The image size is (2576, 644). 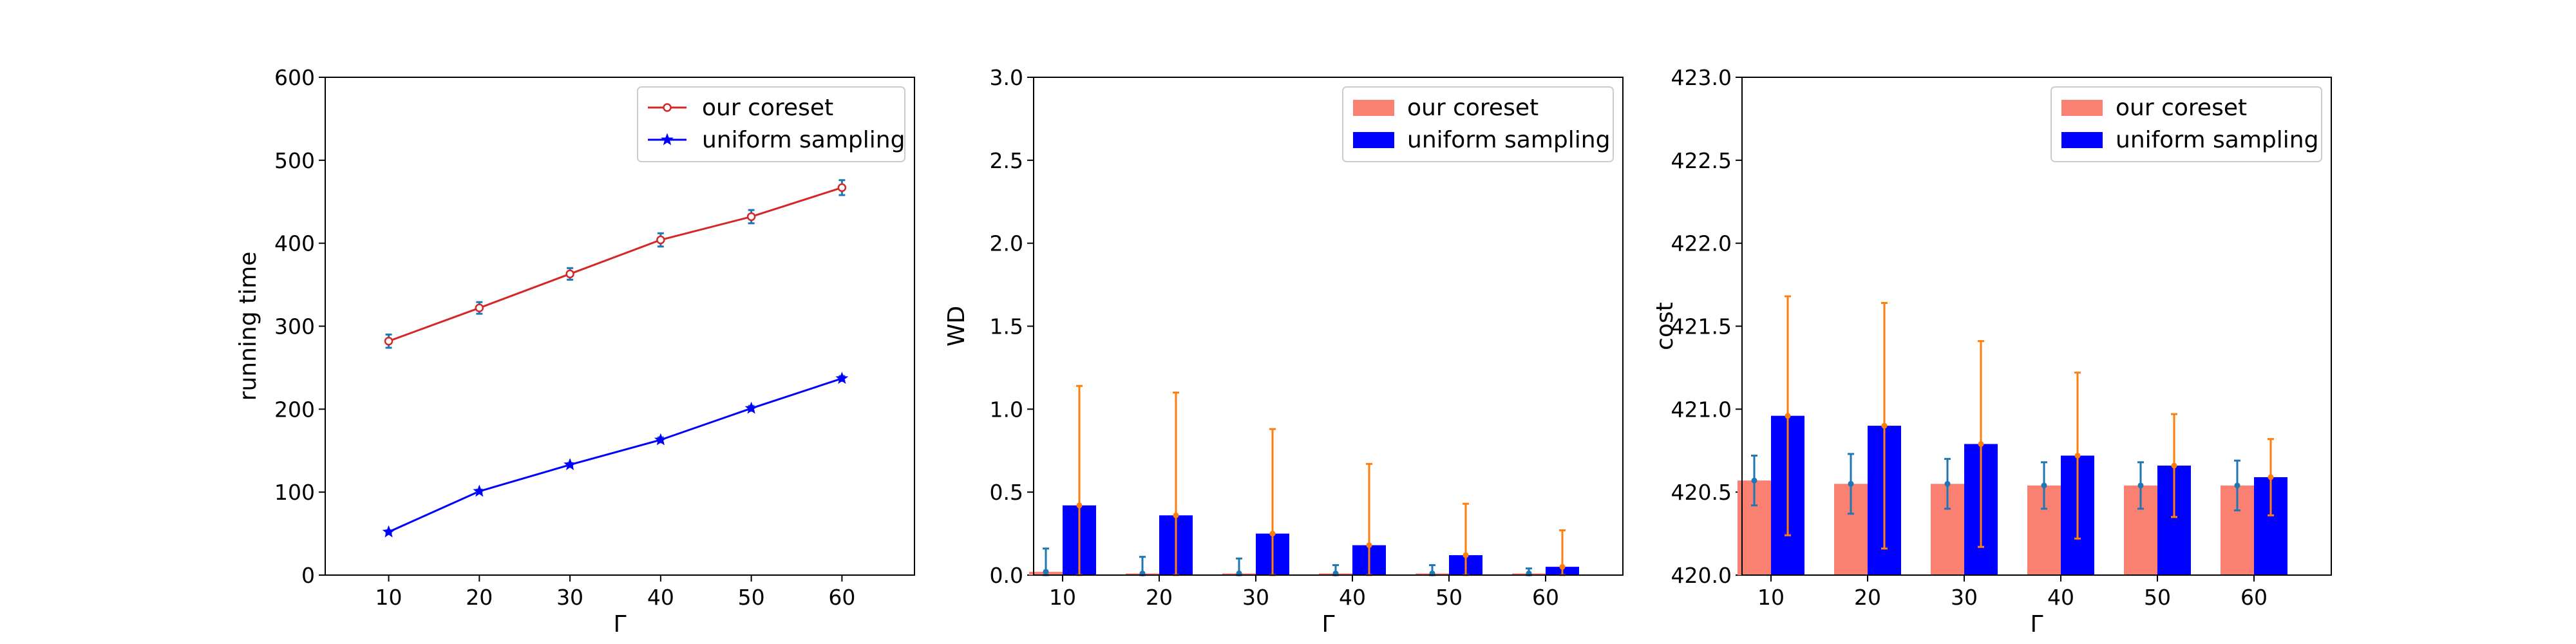 What do you see at coordinates (294, 326) in the screenshot?
I see `y-tick-label: 300` at bounding box center [294, 326].